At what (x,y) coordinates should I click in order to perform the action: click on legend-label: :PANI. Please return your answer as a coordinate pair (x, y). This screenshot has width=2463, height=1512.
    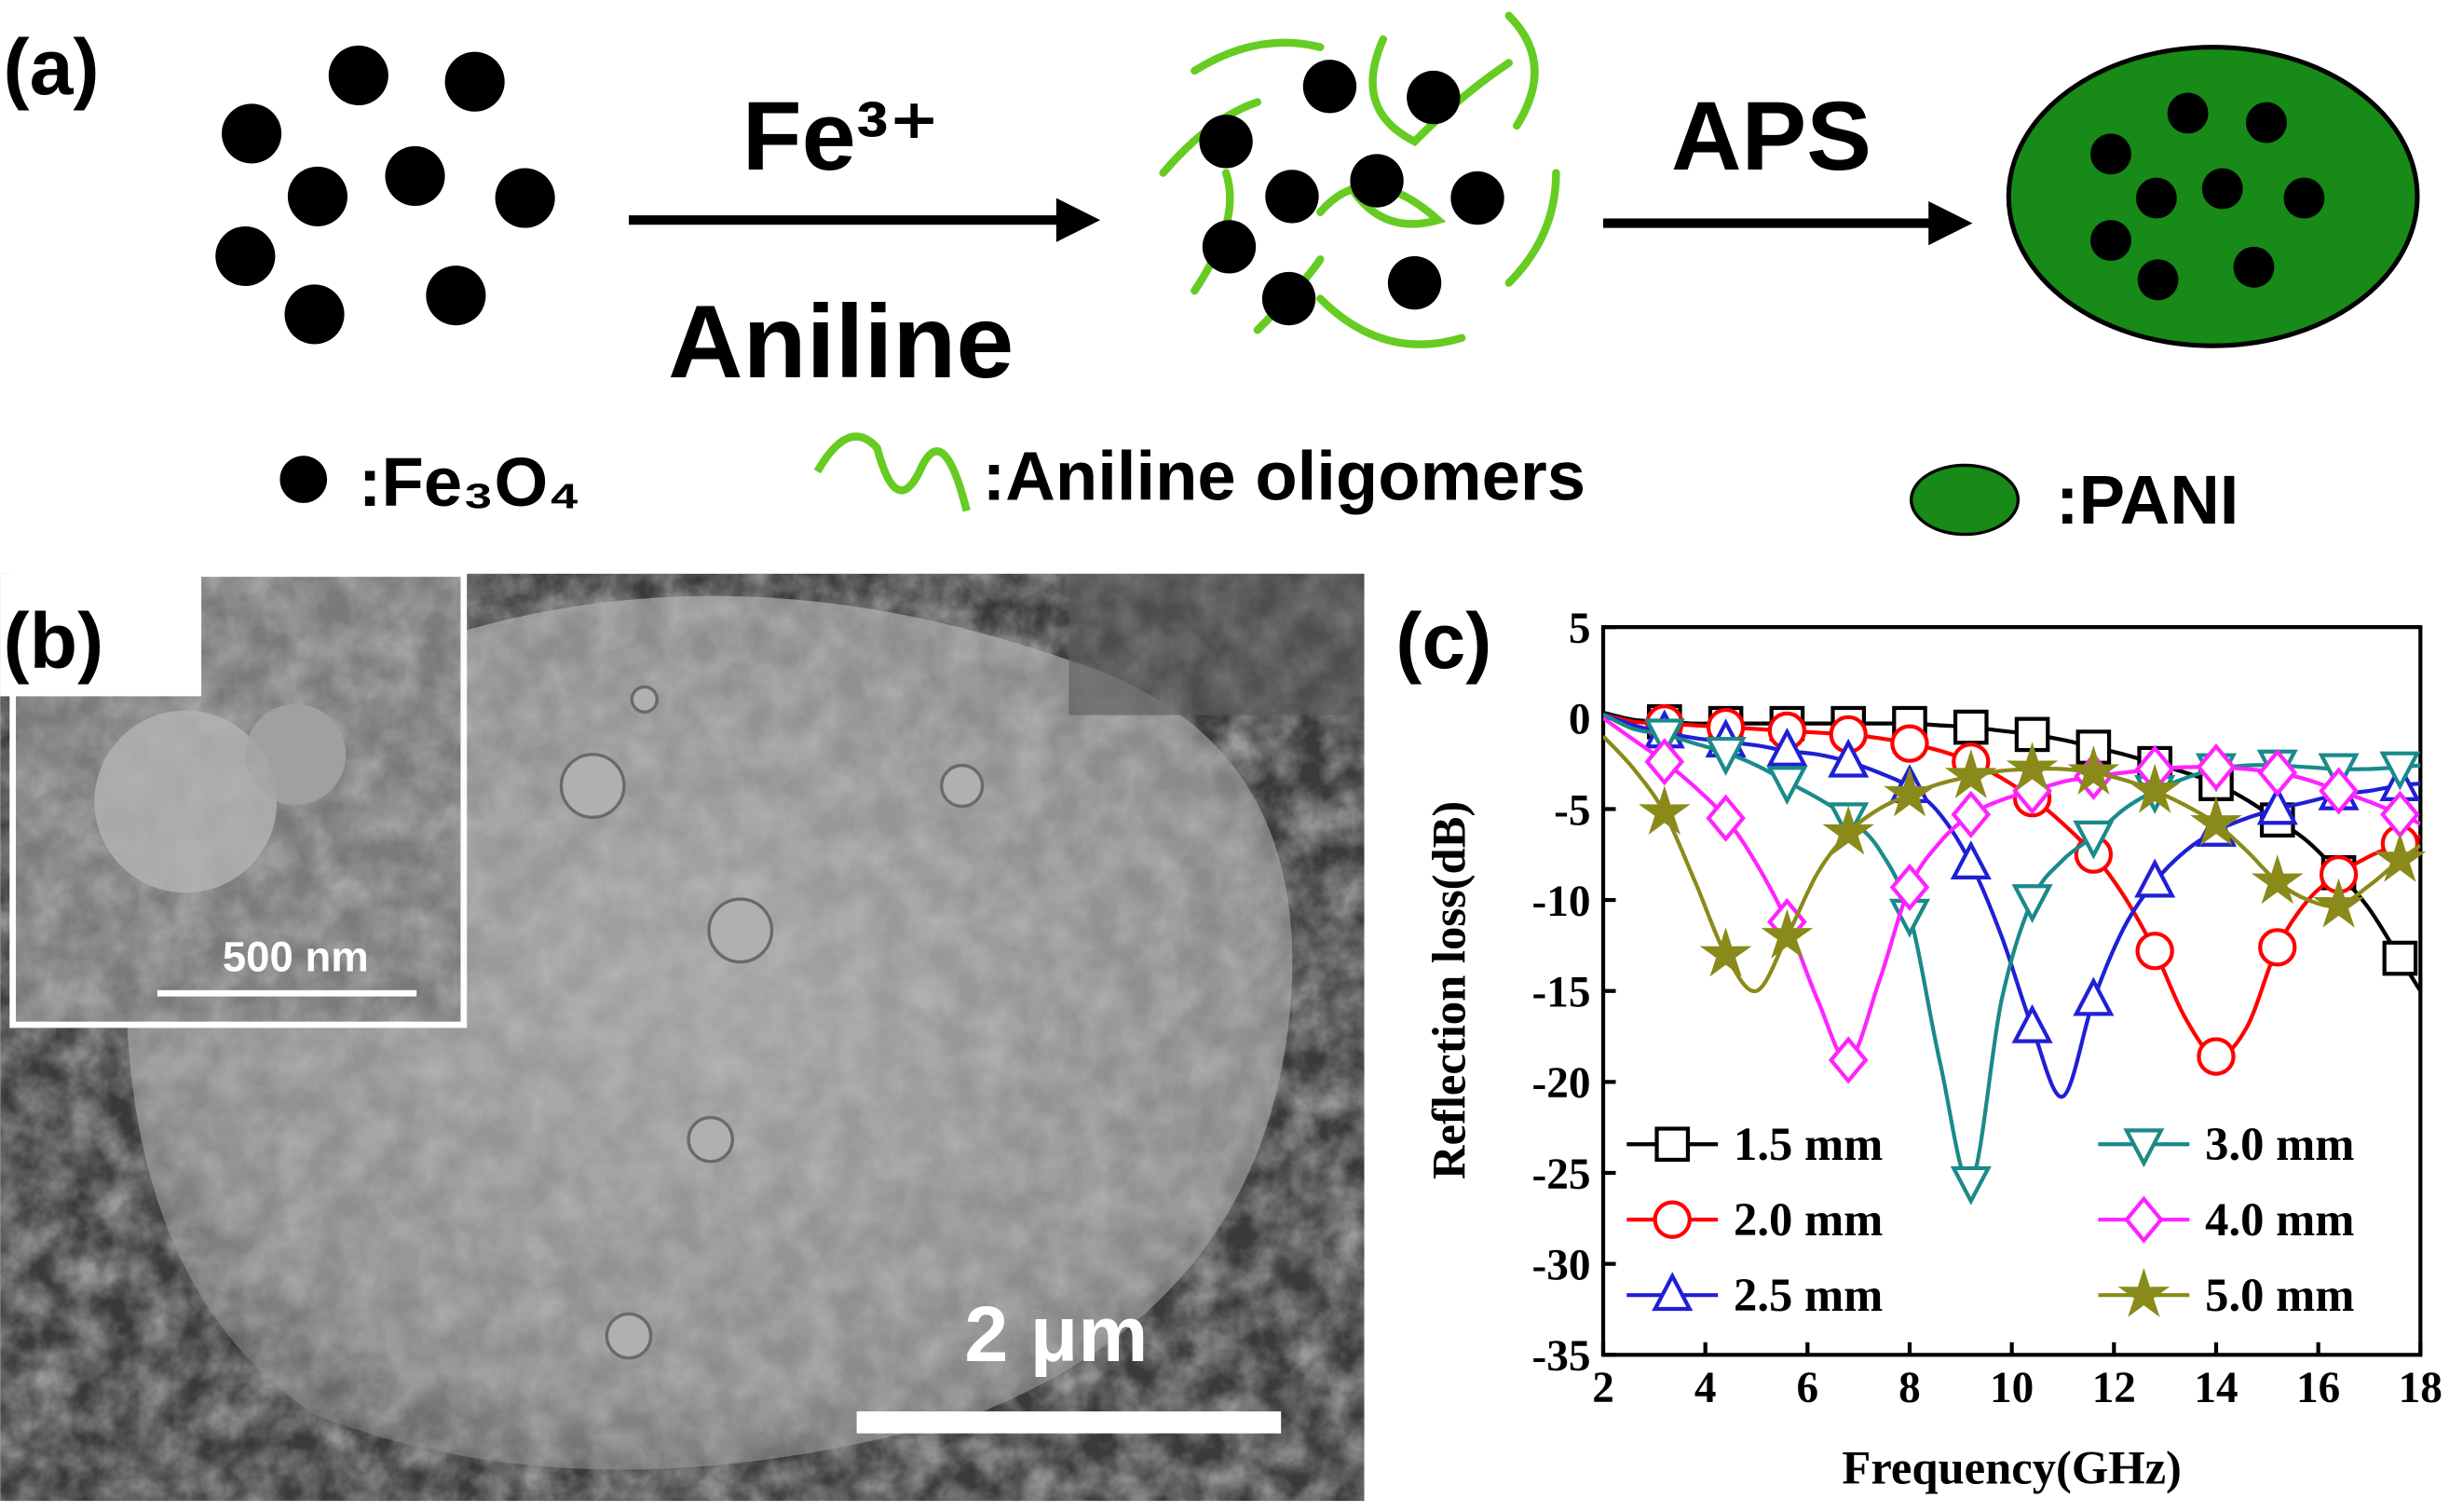
    Looking at the image, I should click on (2147, 500).